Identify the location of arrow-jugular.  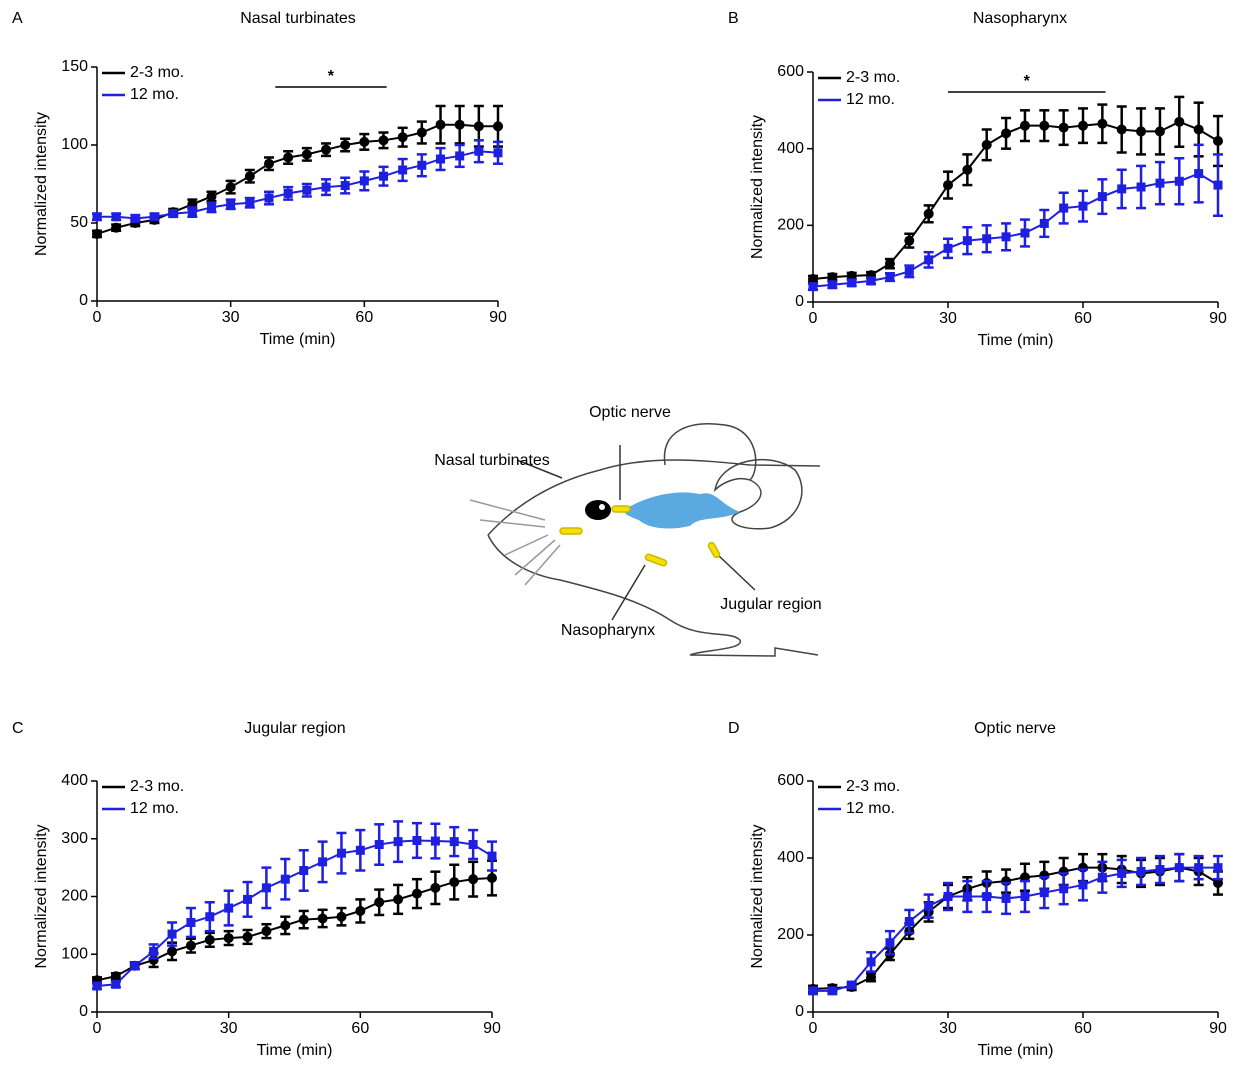
(736, 572).